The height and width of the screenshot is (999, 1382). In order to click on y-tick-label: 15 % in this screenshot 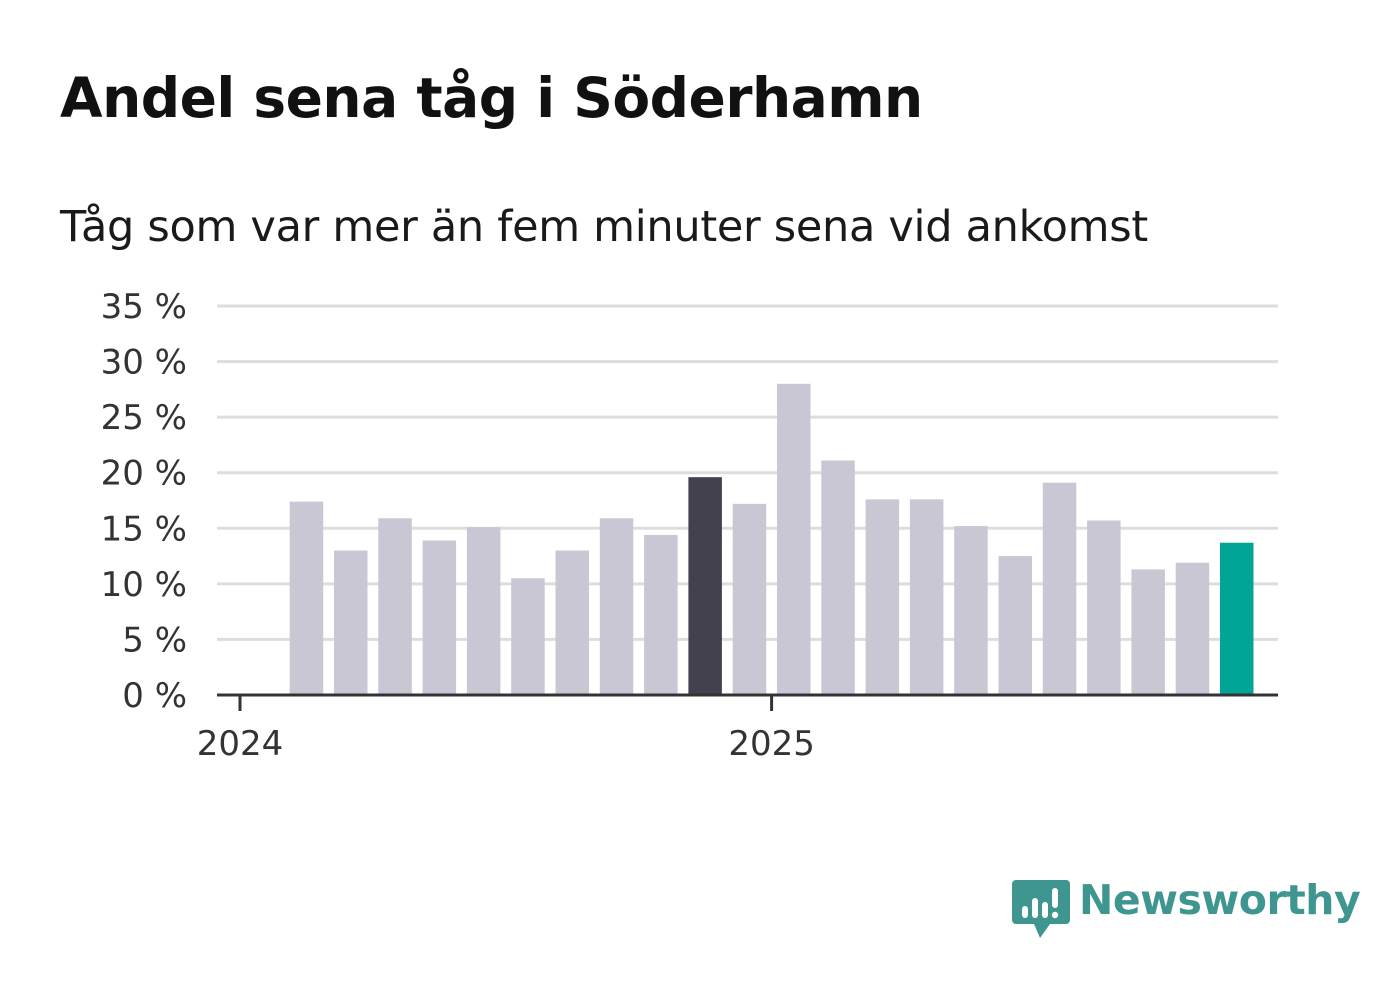, I will do `click(144, 529)`.